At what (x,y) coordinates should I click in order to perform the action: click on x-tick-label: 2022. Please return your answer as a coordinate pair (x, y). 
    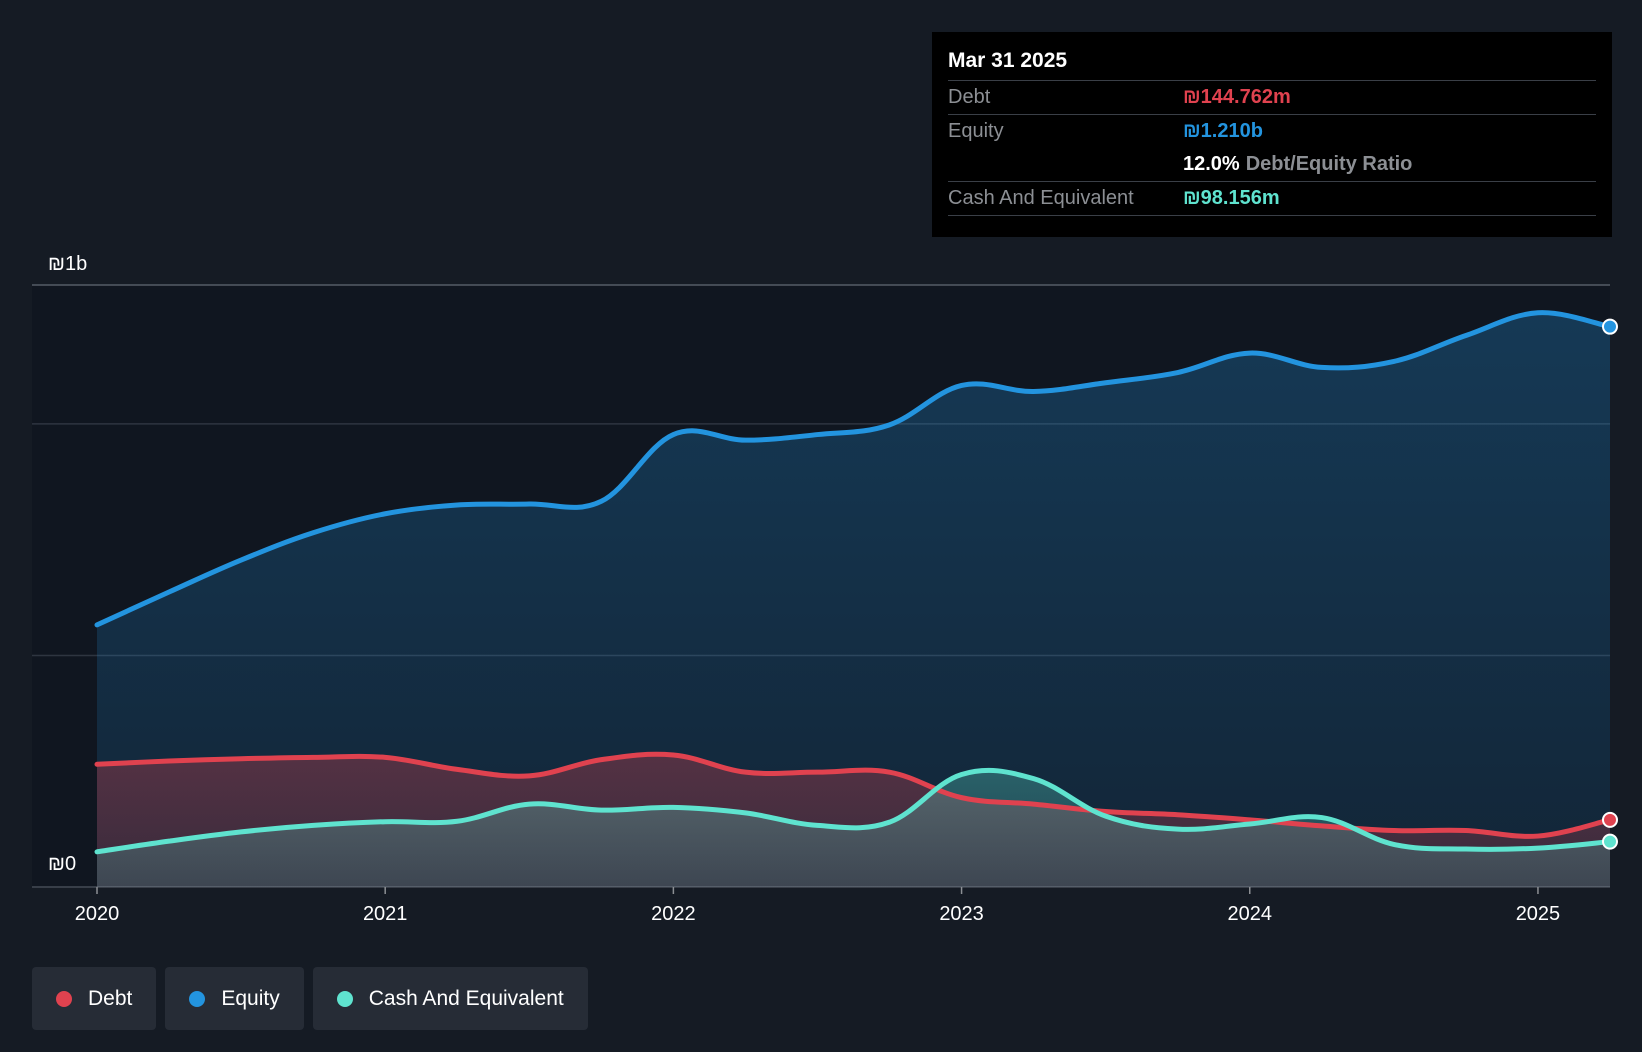
    Looking at the image, I should click on (673, 914).